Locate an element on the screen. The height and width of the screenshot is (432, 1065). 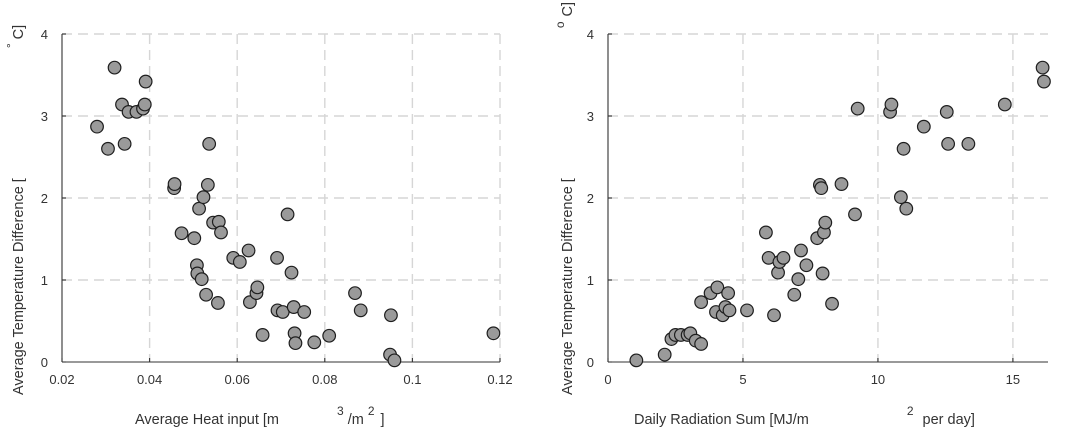
left-y-tick-label-1: 1 is located at coordinates (44, 280).